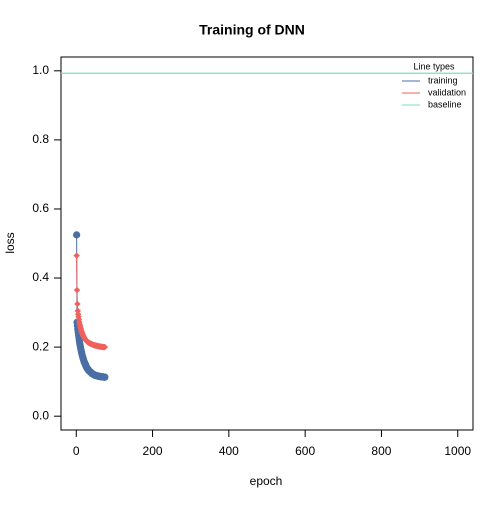 This screenshot has height=509, width=504. I want to click on x-axis-label: epoch, so click(266, 481).